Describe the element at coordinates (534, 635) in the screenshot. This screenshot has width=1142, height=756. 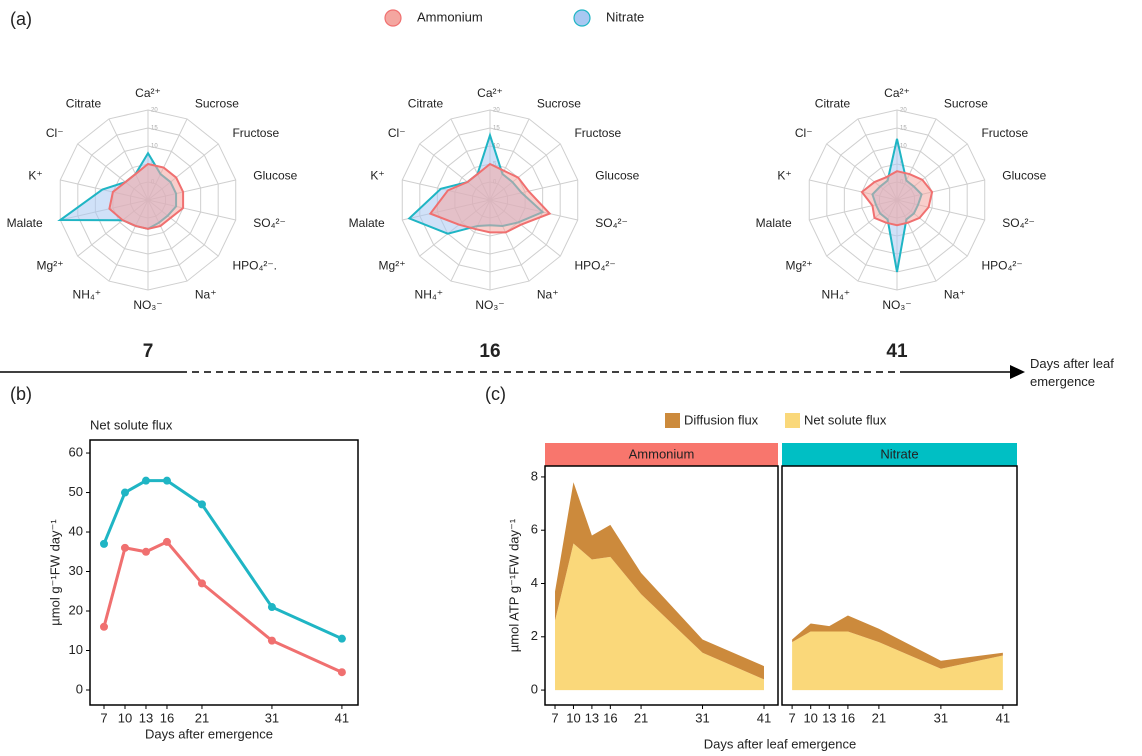
I see `y-tick-label: 2` at that location.